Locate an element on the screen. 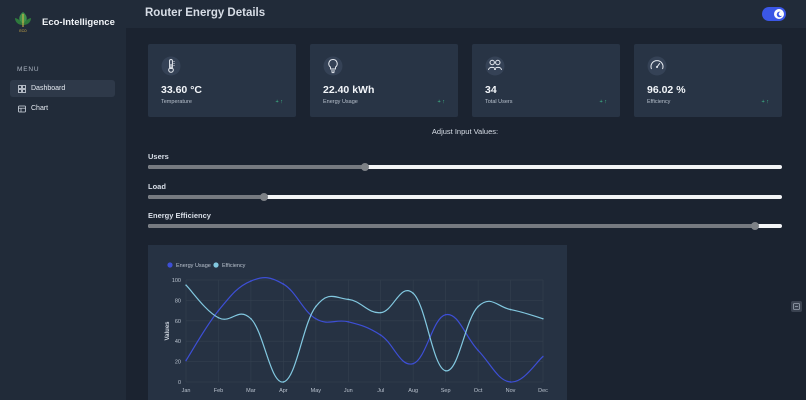 This screenshot has width=806, height=400. x-tick-label: Jan is located at coordinates (186, 391).